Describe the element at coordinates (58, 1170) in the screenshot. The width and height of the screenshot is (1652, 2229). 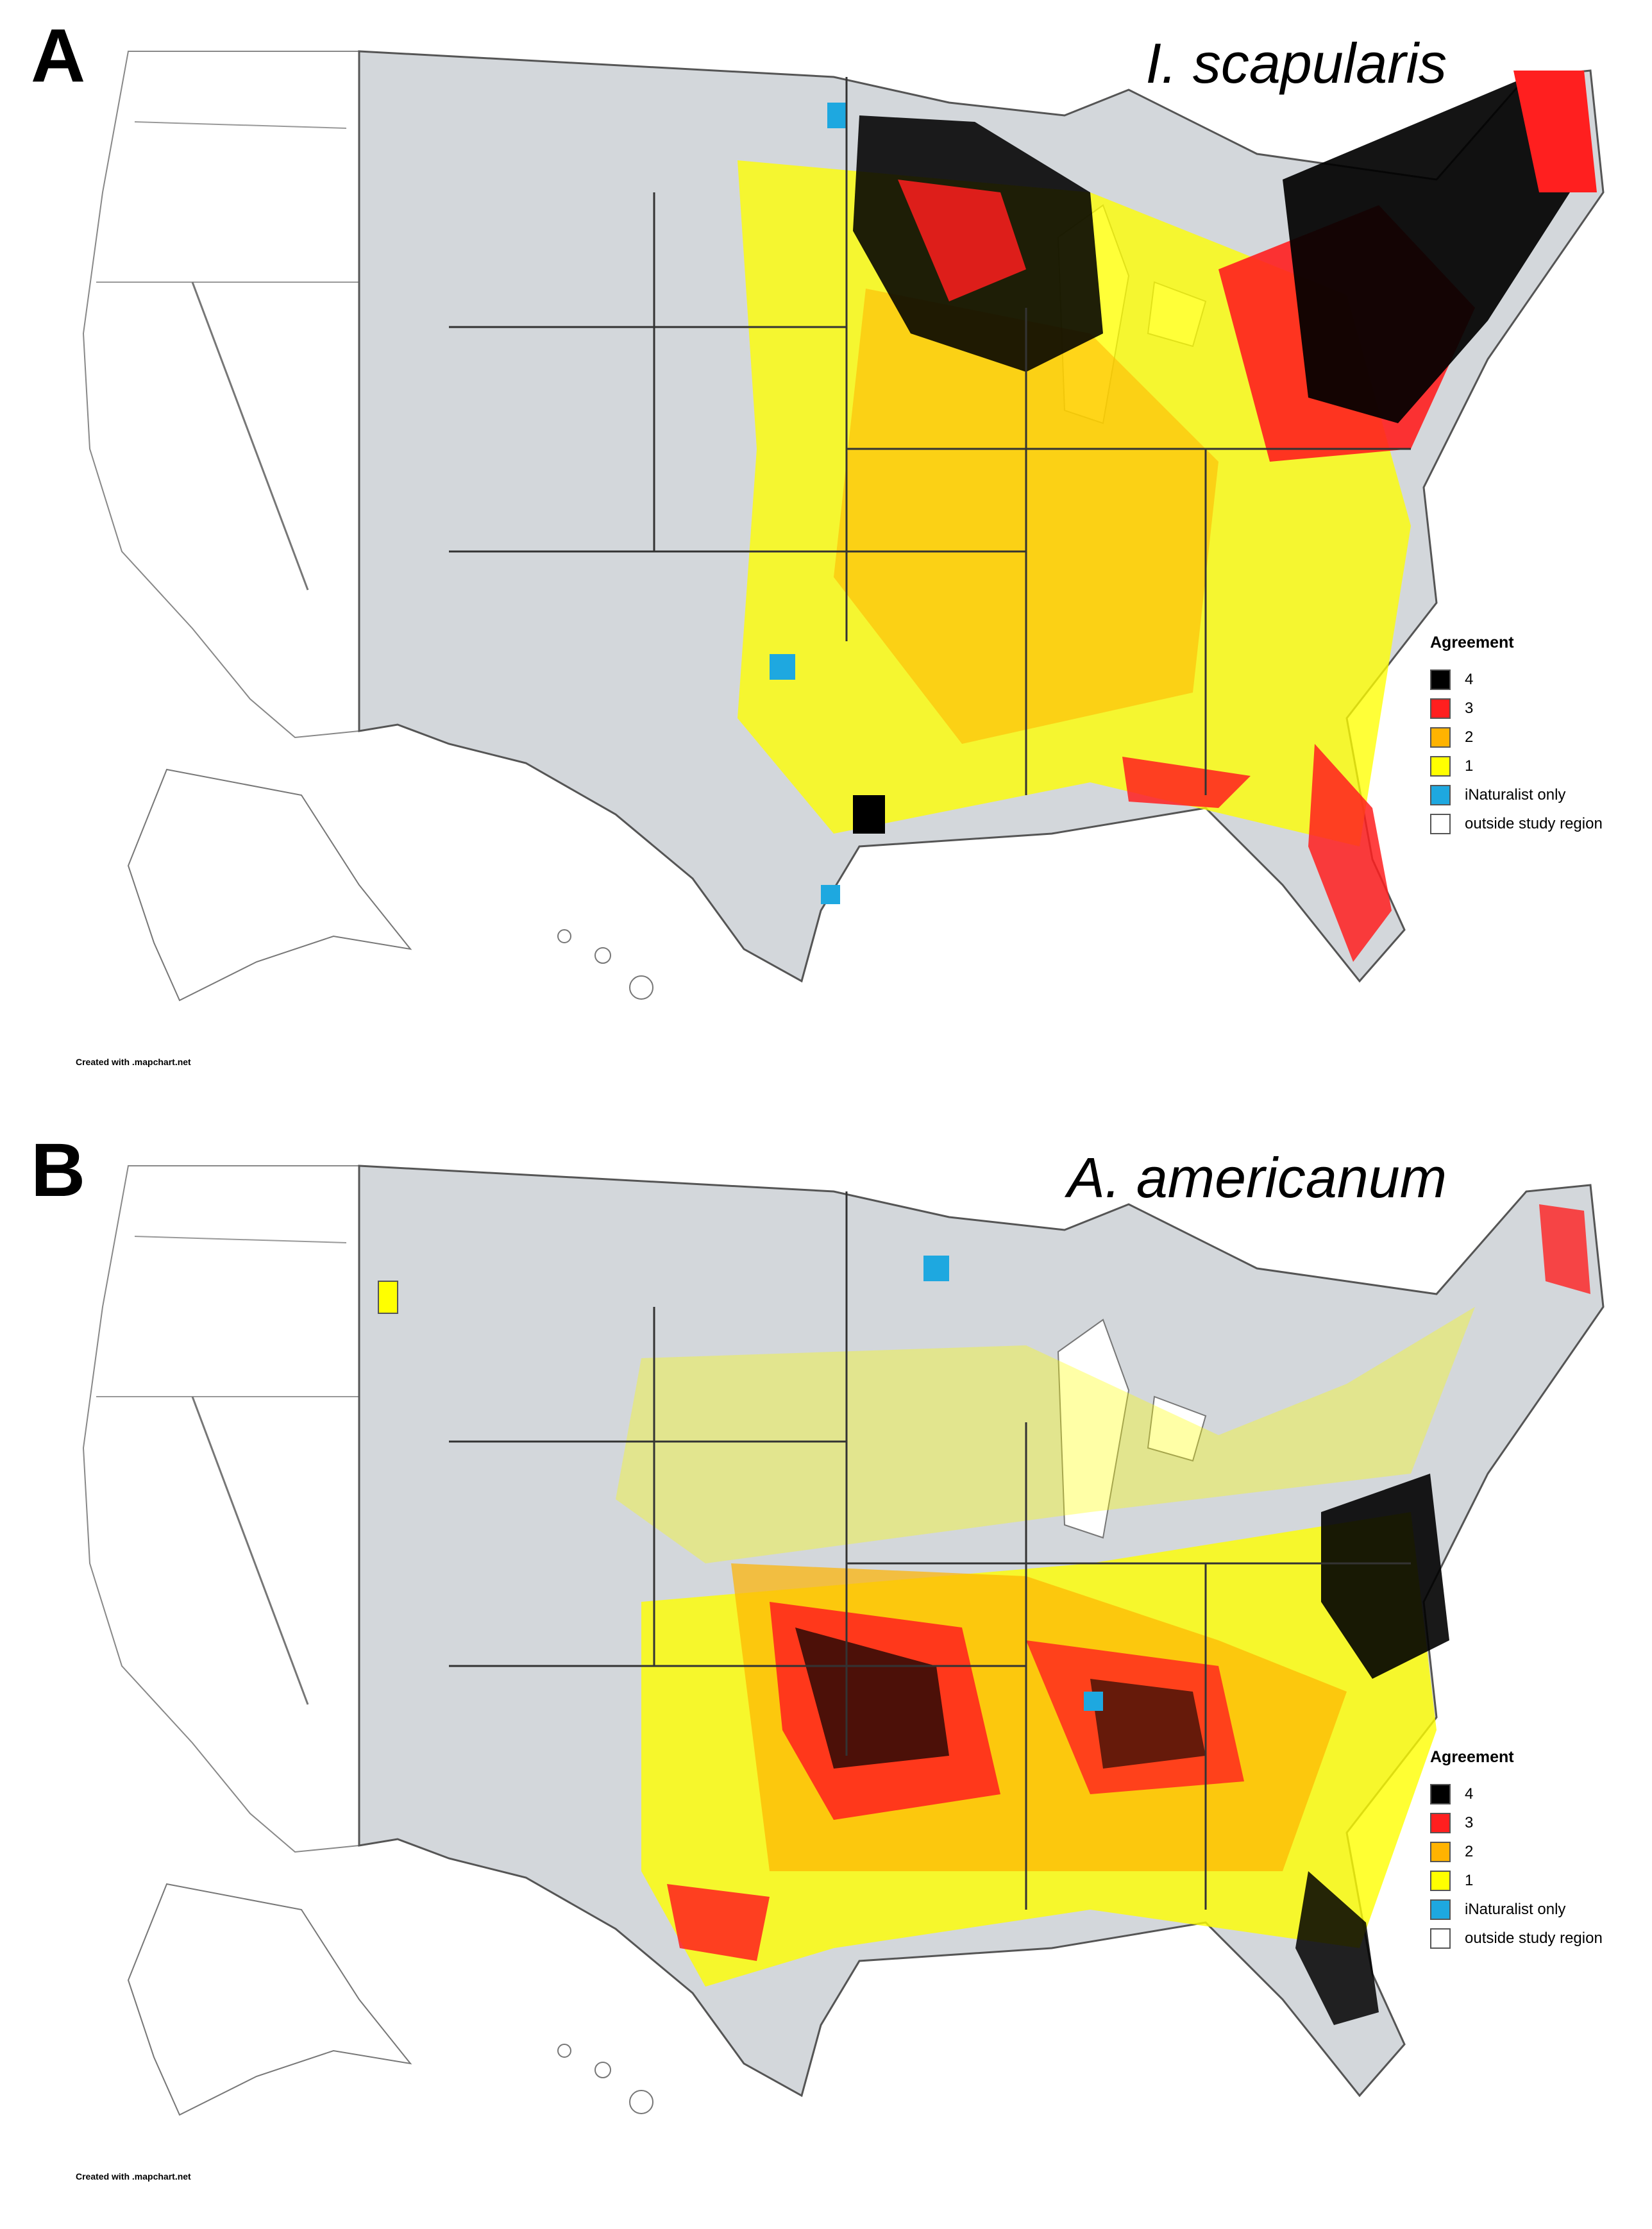
I see `panel-letter: B` at that location.